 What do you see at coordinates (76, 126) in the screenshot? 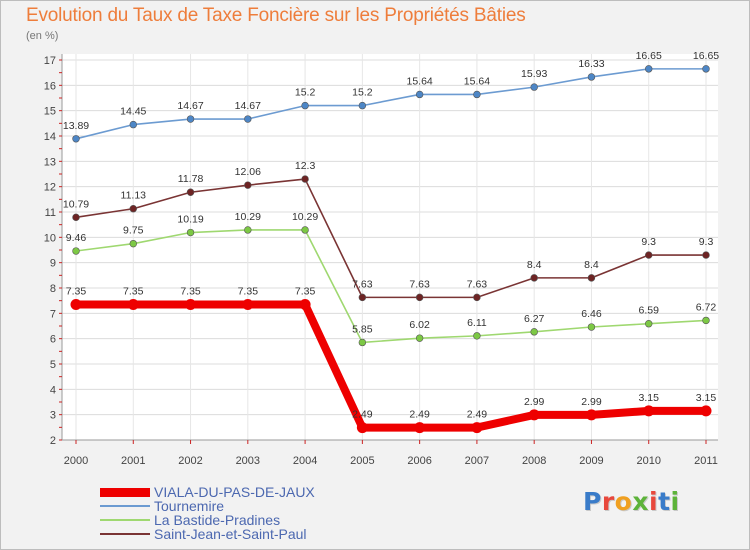
I see `data-label: 13.89` at bounding box center [76, 126].